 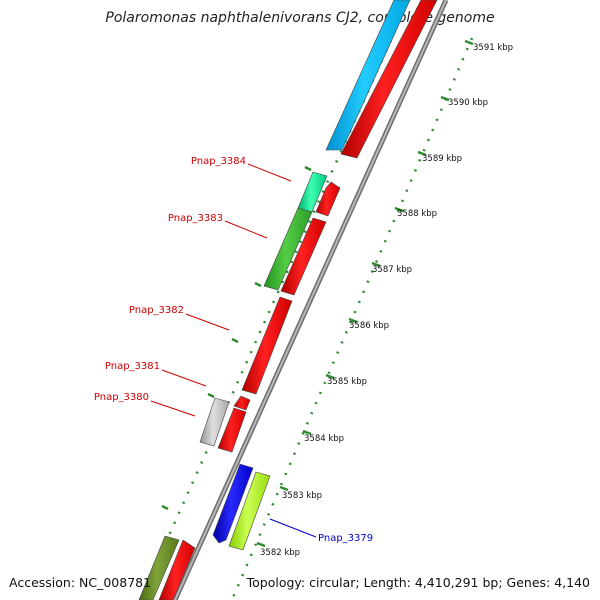 What do you see at coordinates (328, 199) in the screenshot?
I see `gene-red-small-a` at bounding box center [328, 199].